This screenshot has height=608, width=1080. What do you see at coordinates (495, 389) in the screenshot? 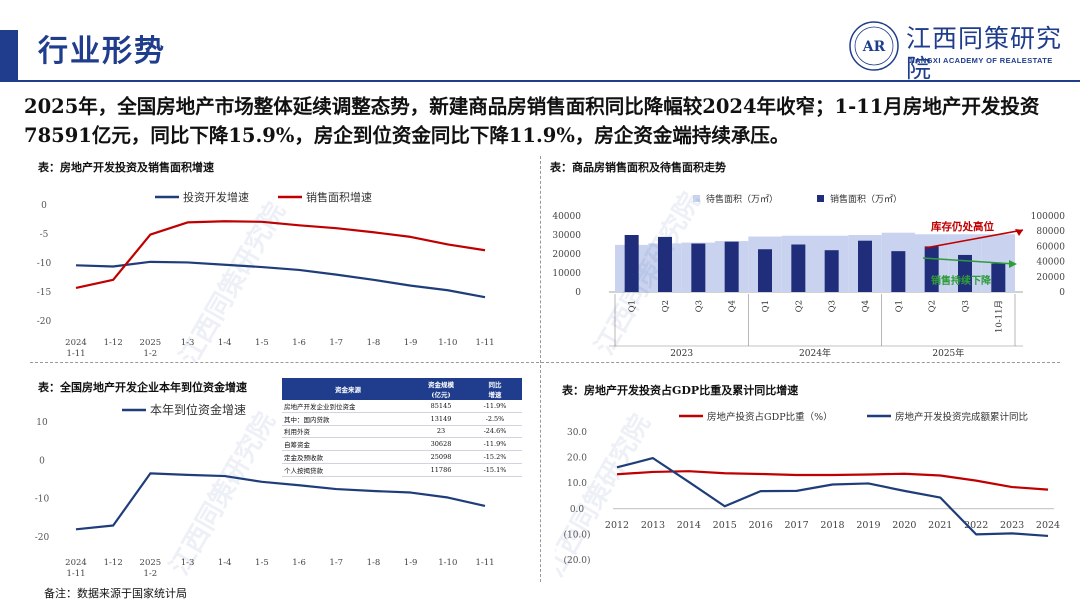
I see `table-header-cell: 同比 增速` at bounding box center [495, 389].